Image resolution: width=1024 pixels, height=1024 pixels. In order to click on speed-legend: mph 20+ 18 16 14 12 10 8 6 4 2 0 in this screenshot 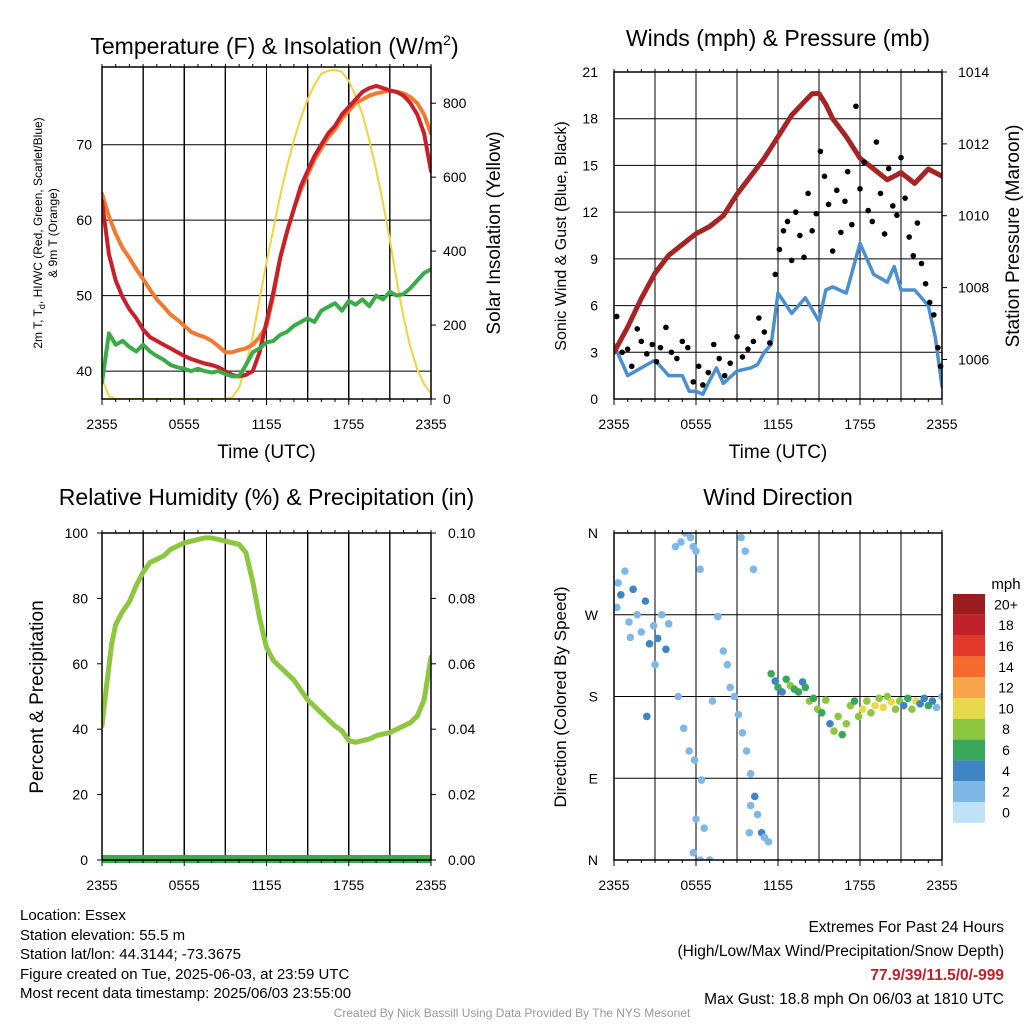, I will do `click(987, 699)`.